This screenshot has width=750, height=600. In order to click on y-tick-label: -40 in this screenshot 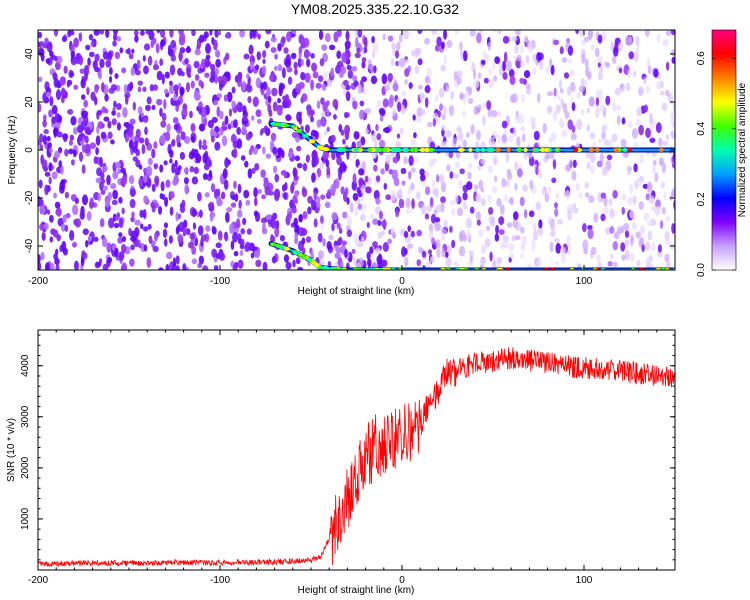, I will do `click(29, 245)`.